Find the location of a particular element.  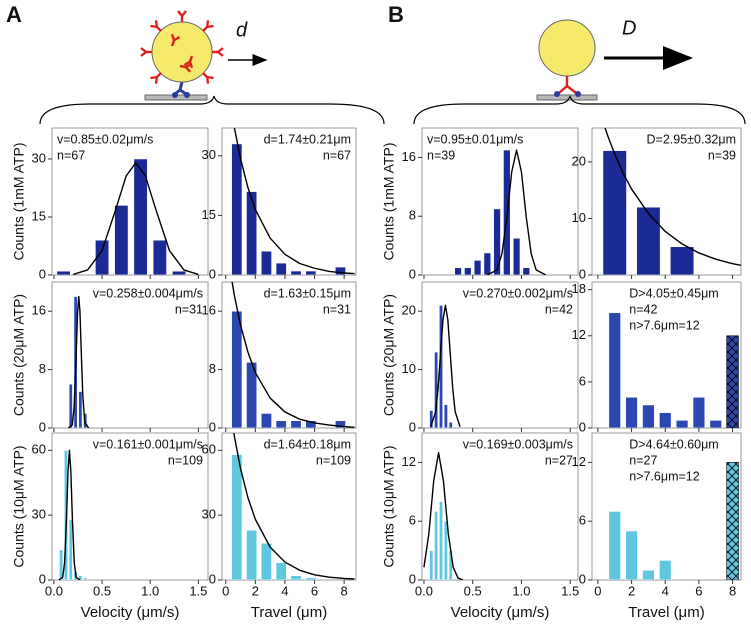

x-axis-label: Travel (μm) is located at coordinates (289, 612).